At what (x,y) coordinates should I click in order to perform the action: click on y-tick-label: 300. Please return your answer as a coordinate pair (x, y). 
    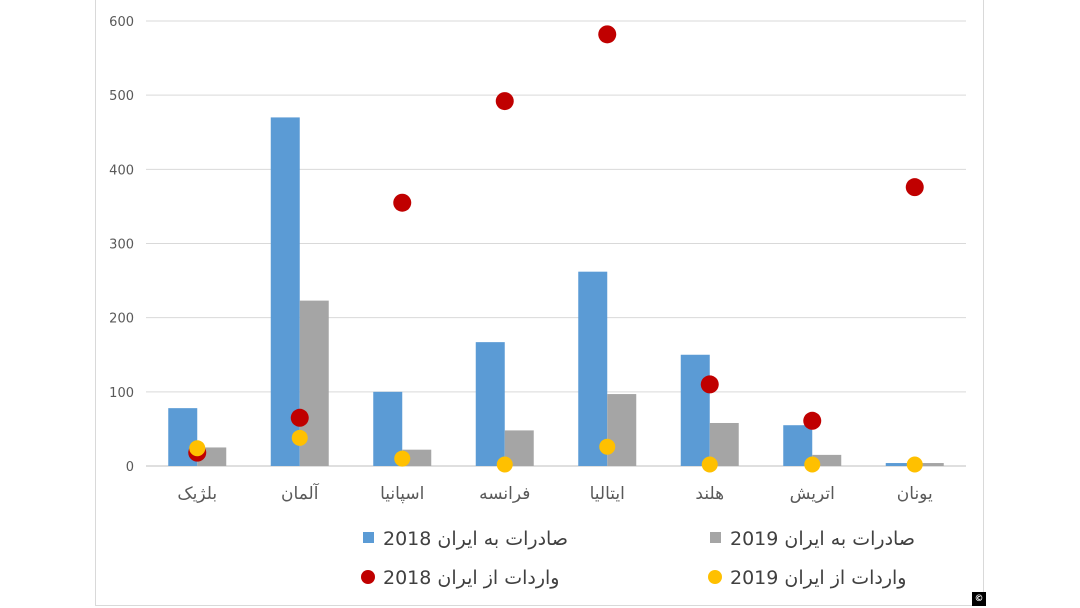
    Looking at the image, I should click on (121, 245).